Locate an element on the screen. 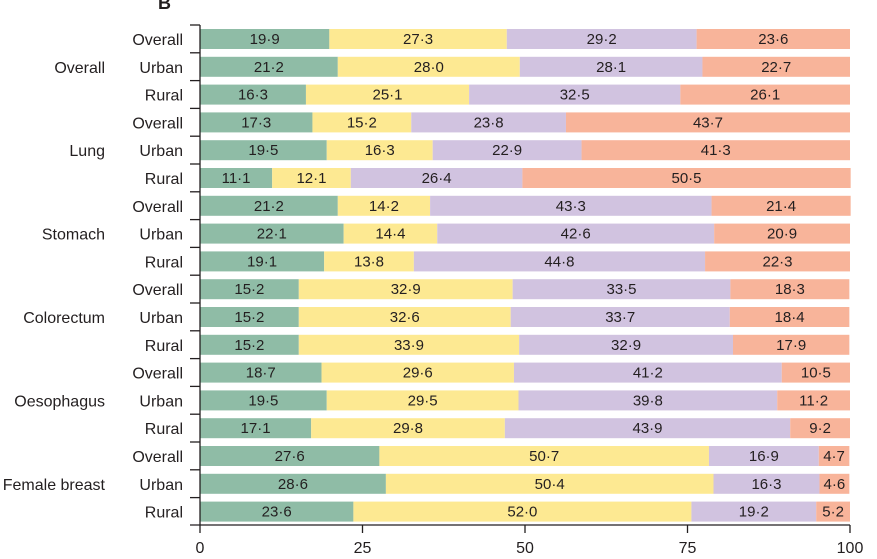  data-label: 27·3 is located at coordinates (418, 39).